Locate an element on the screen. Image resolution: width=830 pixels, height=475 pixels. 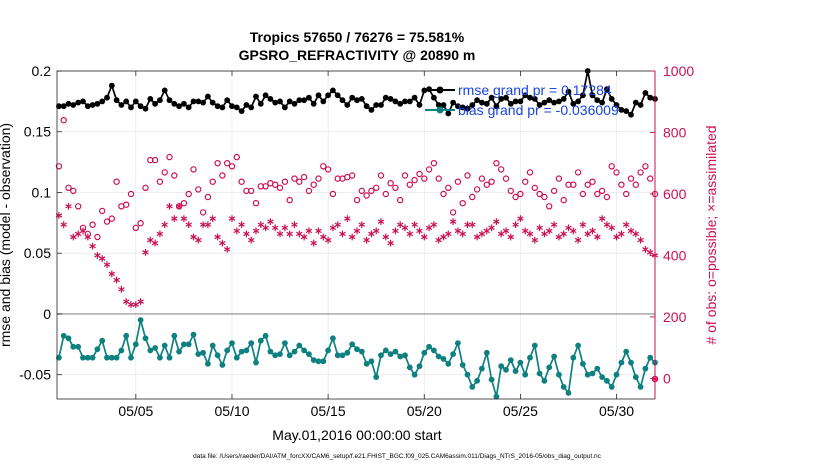
y-axis-label-right: # of obs: o=possible; ×=assimilated is located at coordinates (711, 234).